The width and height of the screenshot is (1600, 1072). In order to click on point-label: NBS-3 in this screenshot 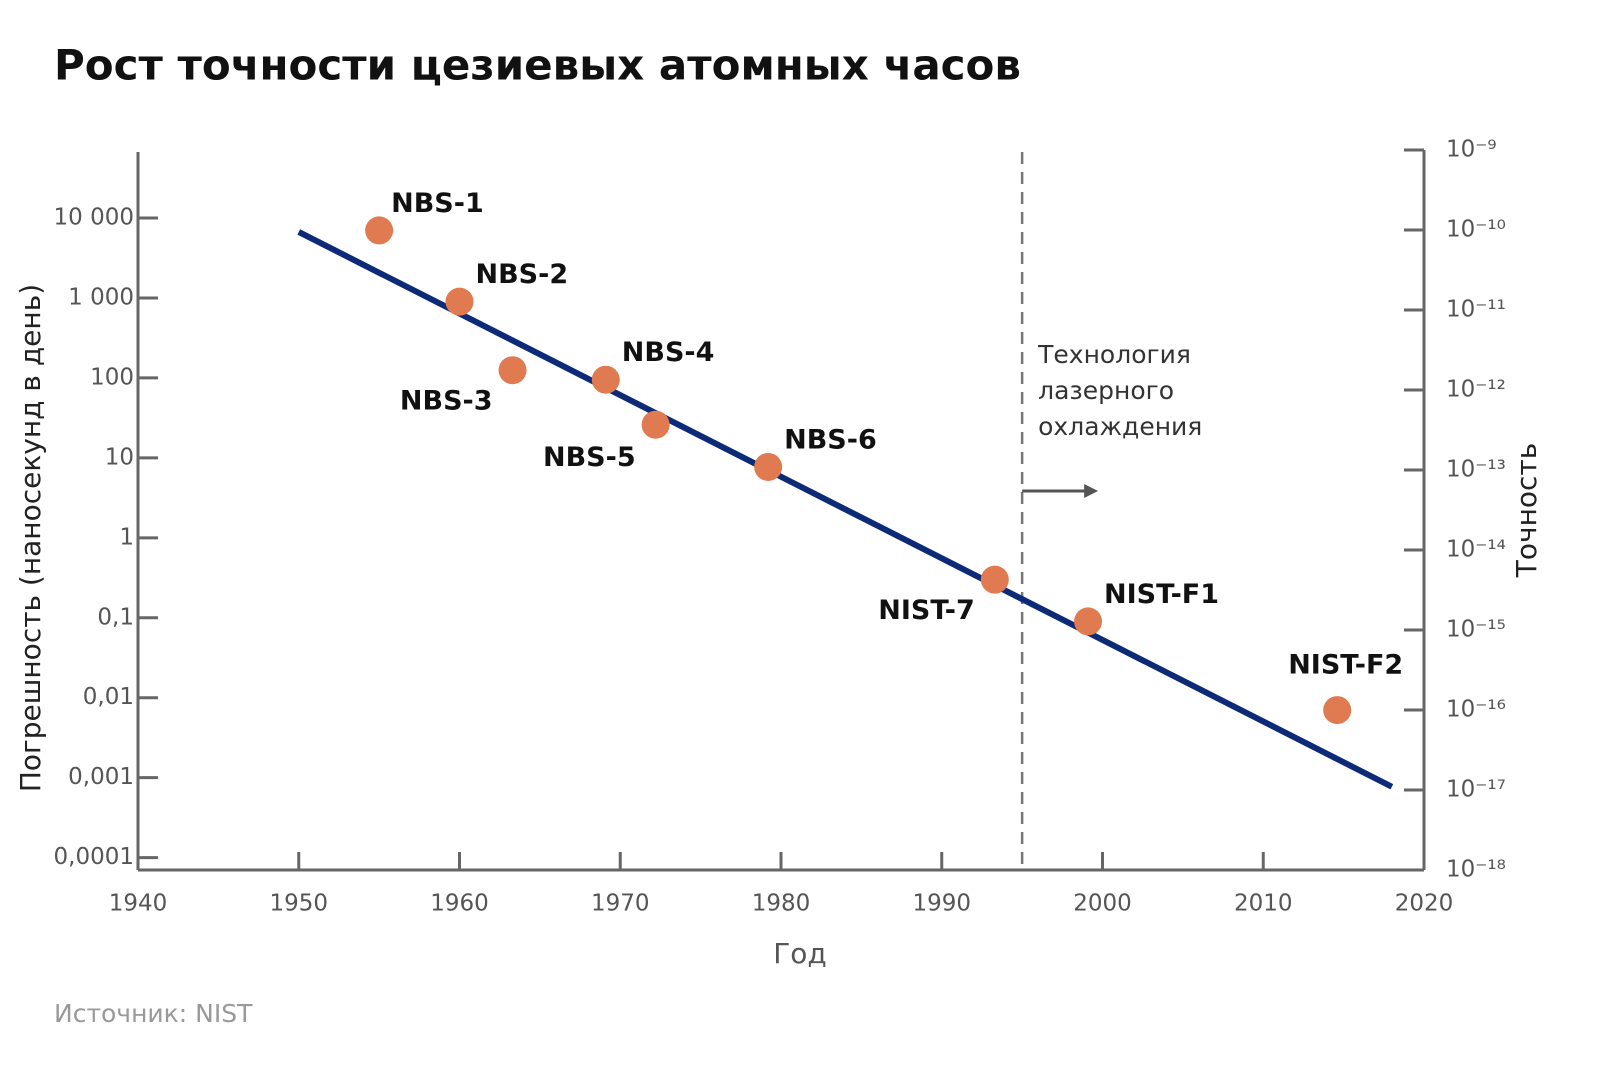, I will do `click(446, 401)`.